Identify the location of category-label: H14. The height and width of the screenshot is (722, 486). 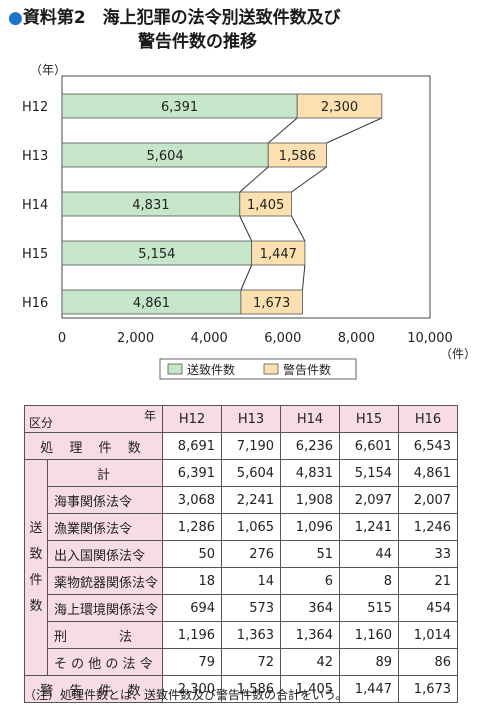
(35, 205).